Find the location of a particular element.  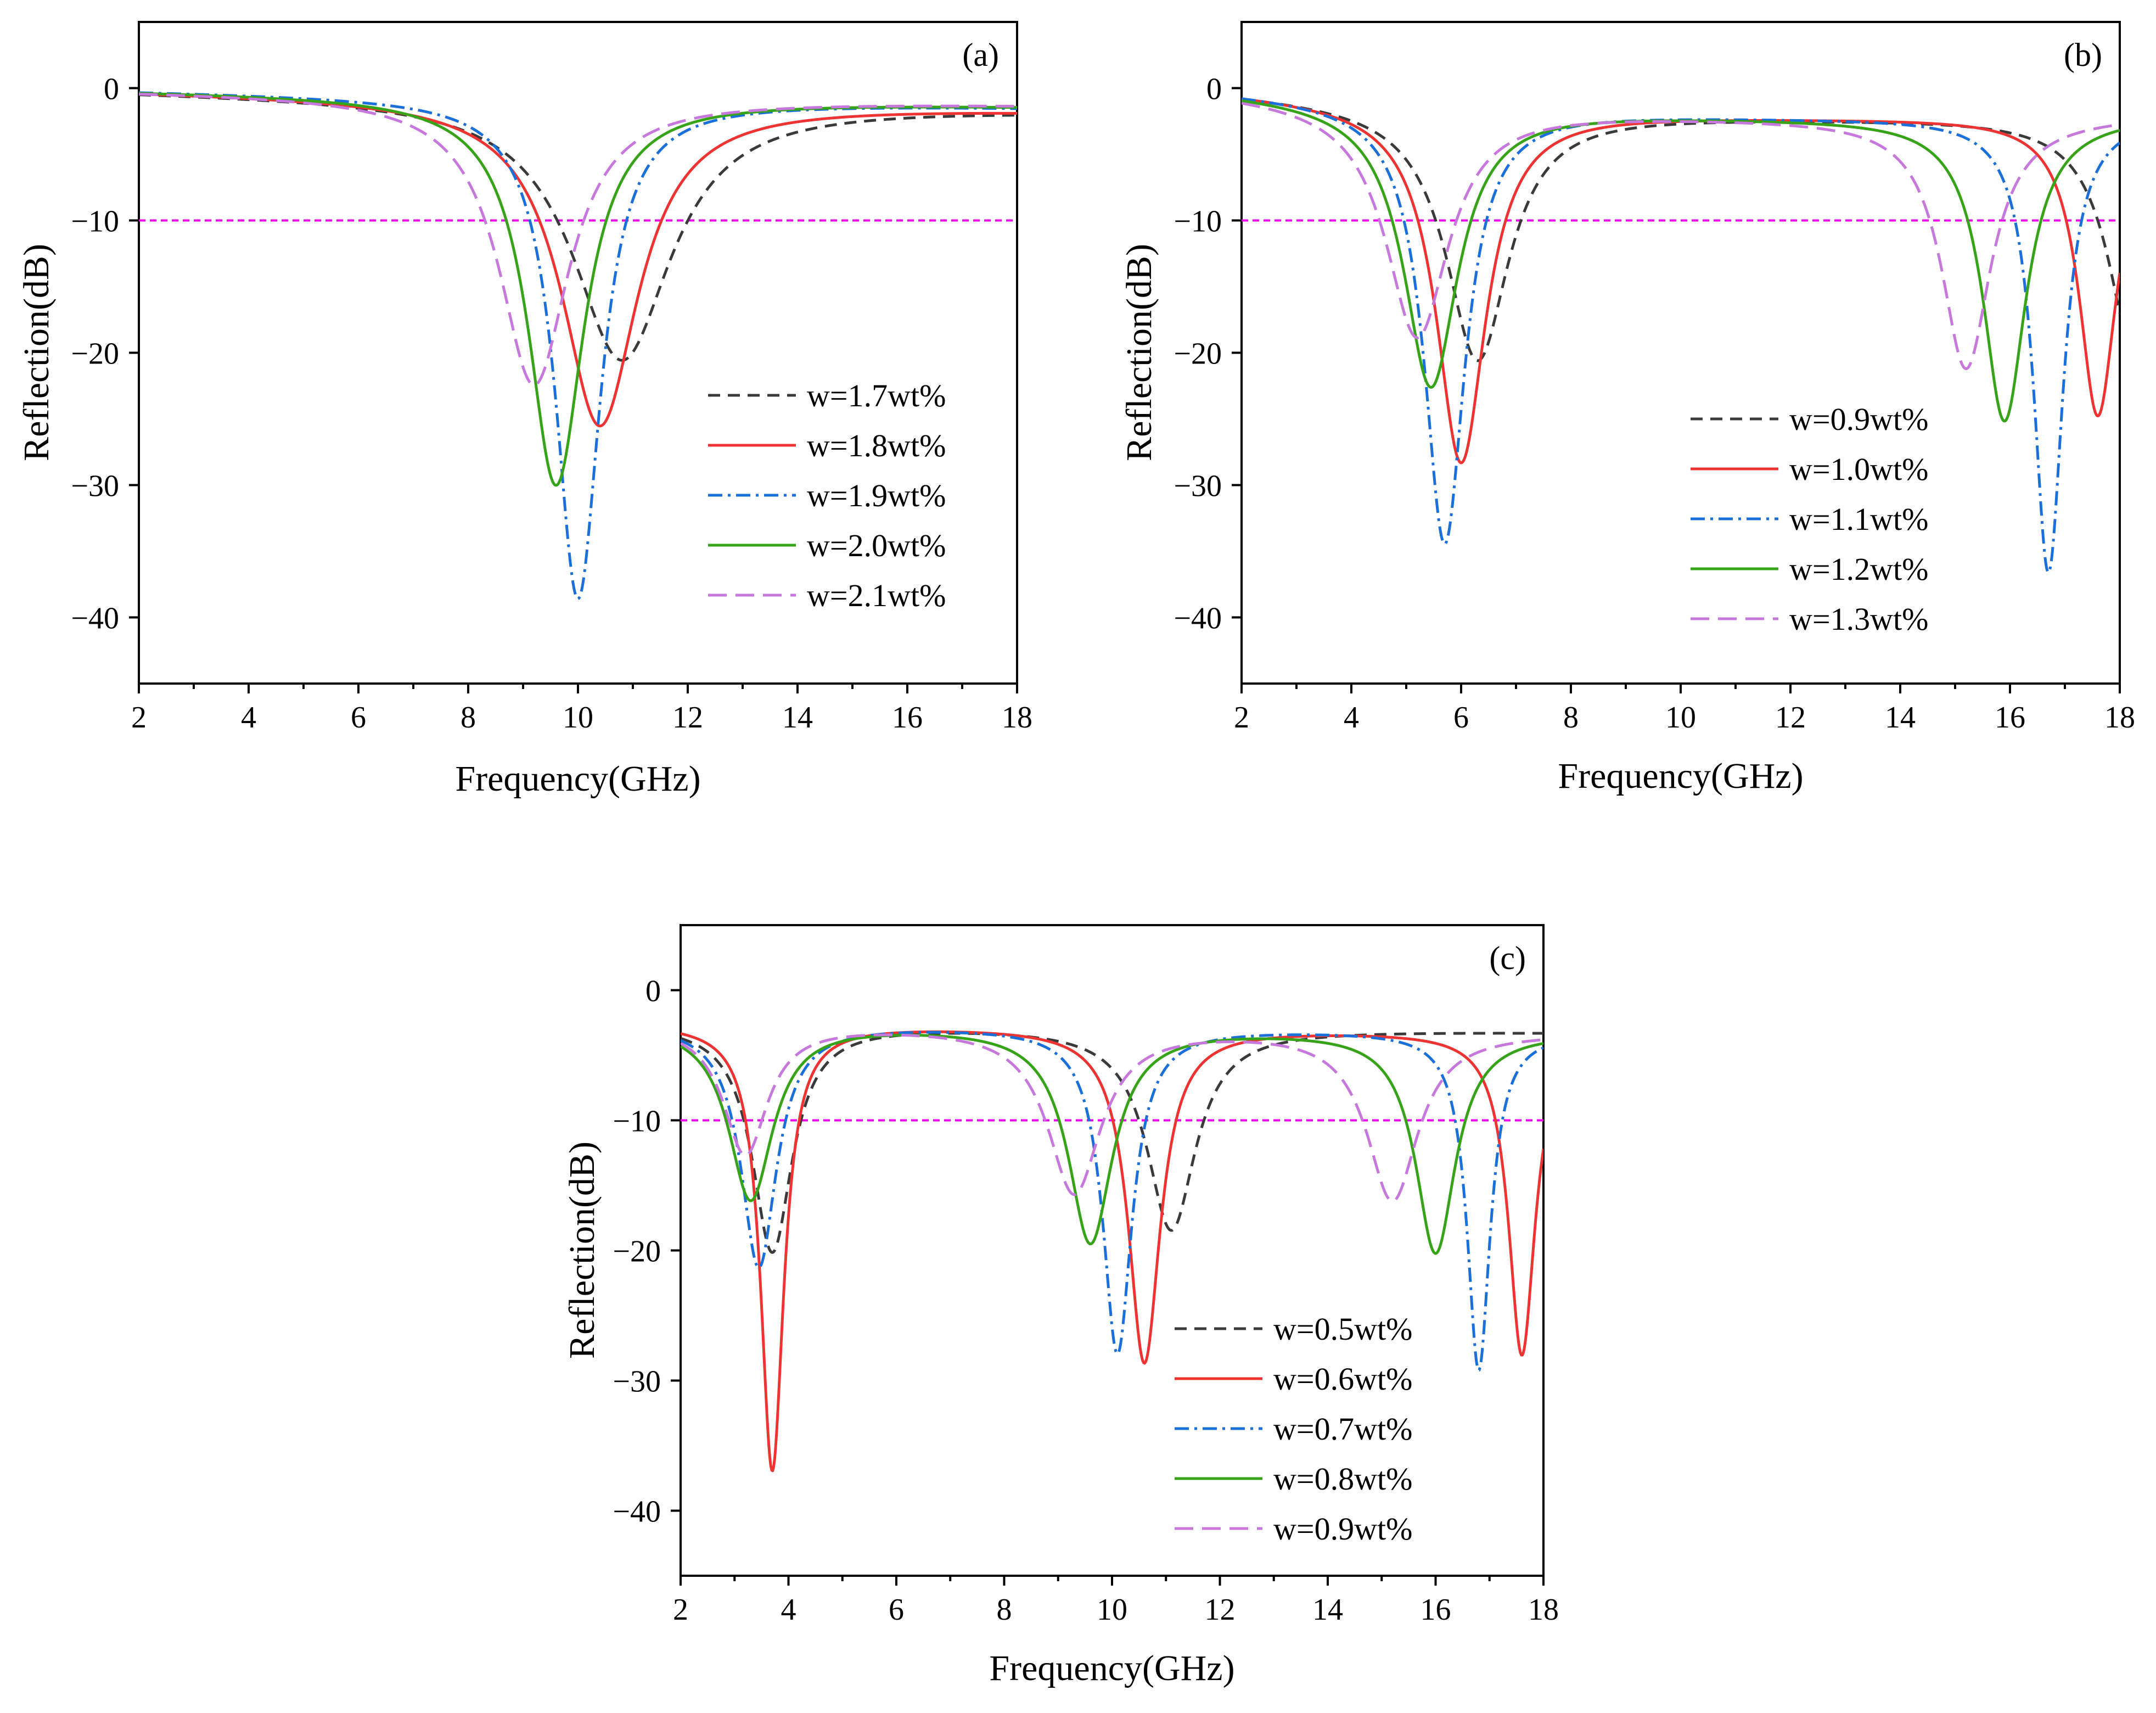

legend: w=0.9wt% w=1.0wt% w=1.1wt% w=1.2wt% w=1.3wt% is located at coordinates (1809, 519).